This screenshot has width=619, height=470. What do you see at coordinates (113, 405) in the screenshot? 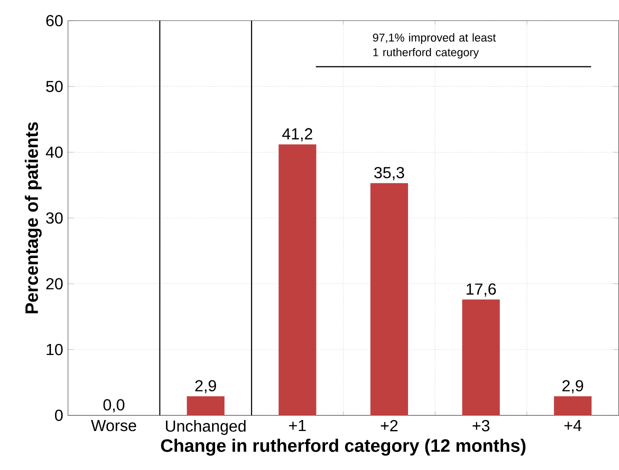
I see `data-label: 0,0` at bounding box center [113, 405].